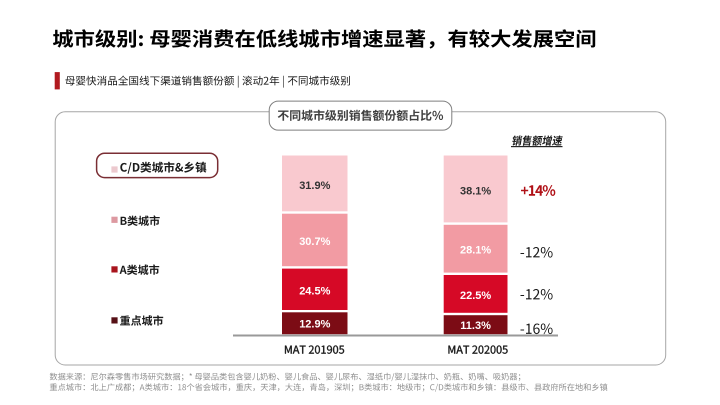 Image resolution: width=720 pixels, height=405 pixels. I want to click on svg-text: 28.1%, so click(475, 251).